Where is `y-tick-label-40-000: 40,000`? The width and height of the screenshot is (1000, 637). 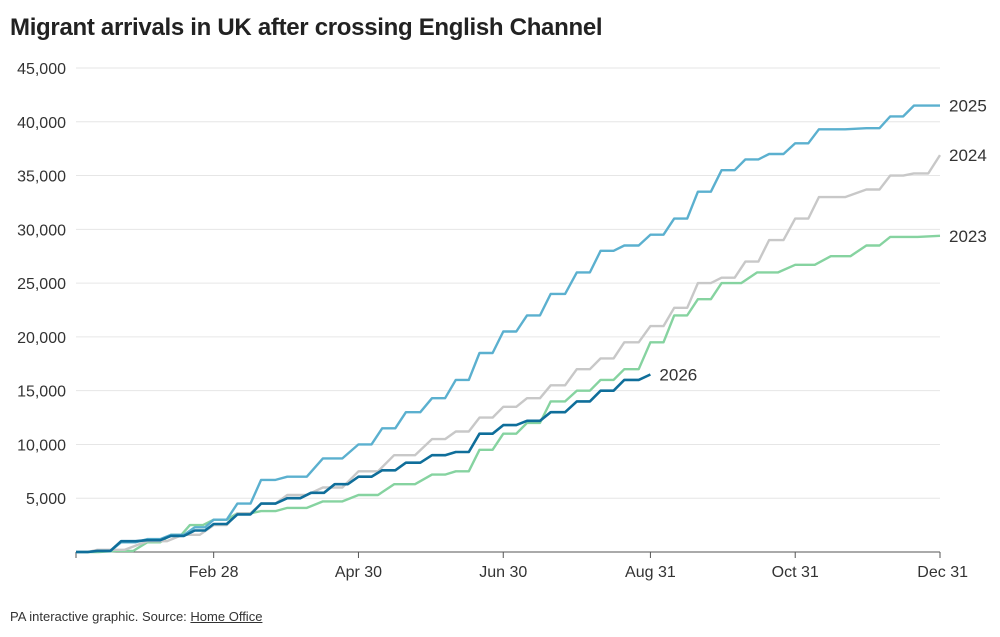
y-tick-label-40-000: 40,000 is located at coordinates (41, 123).